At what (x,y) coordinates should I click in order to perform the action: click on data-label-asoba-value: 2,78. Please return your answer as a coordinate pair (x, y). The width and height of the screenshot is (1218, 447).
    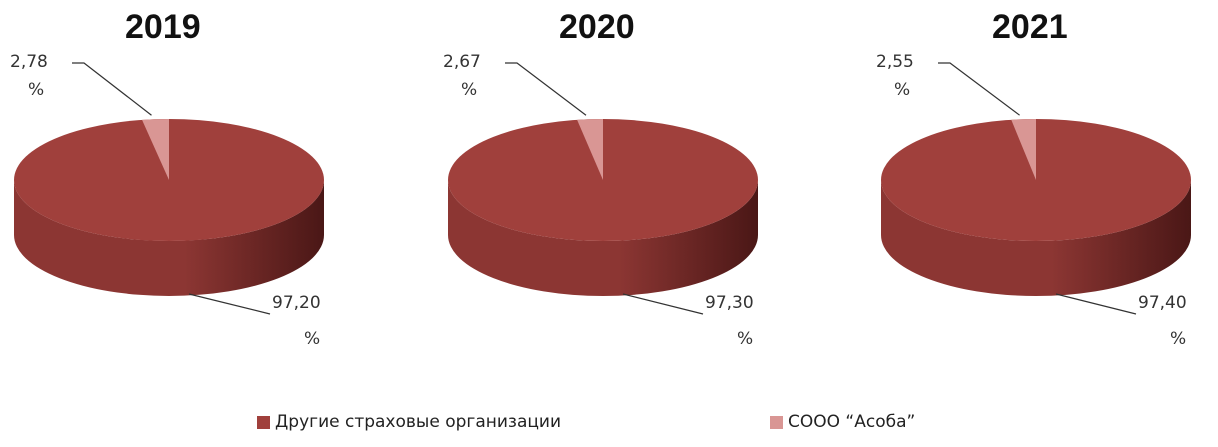
    Looking at the image, I should click on (29, 62).